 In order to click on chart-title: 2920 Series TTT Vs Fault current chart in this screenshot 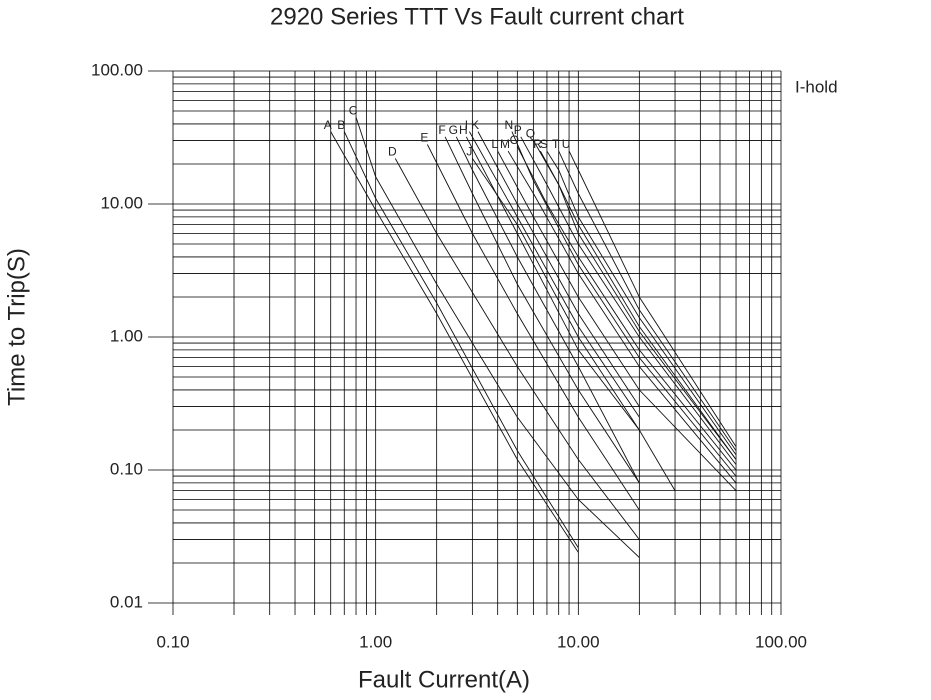, I will do `click(477, 16)`.